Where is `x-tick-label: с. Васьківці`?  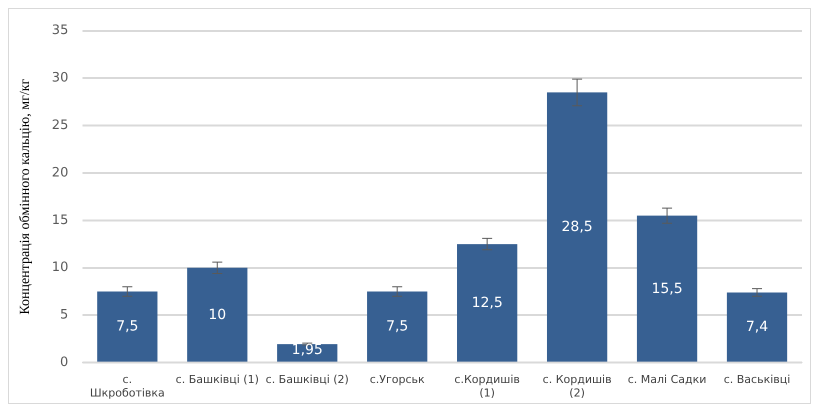
x-tick-label: с. Васьківці is located at coordinates (757, 379).